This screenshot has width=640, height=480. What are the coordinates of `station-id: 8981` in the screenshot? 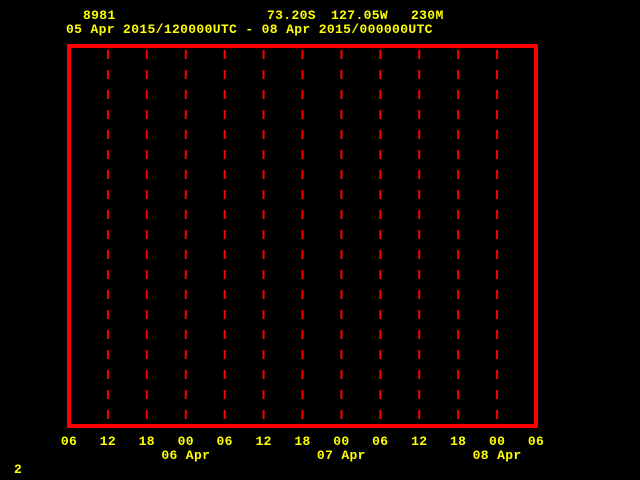 It's located at (99, 15).